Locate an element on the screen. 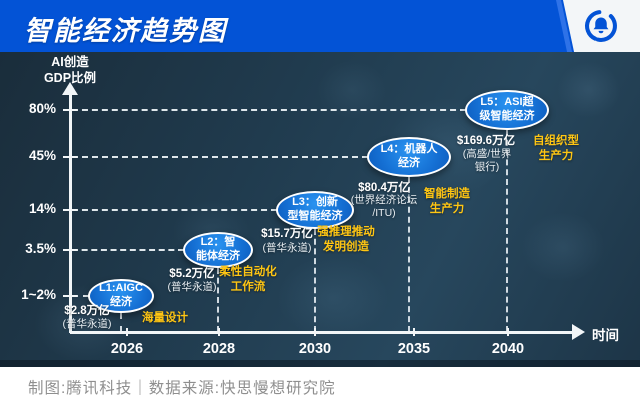  y-axis is located at coordinates (70, 213).